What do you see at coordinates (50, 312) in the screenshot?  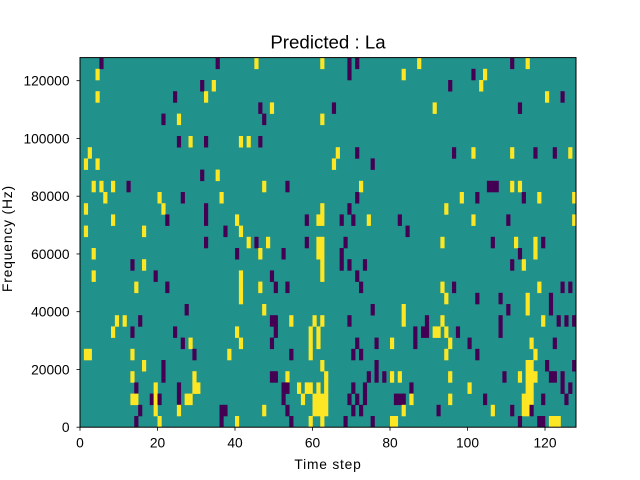 I see `svg-text: 40000` at bounding box center [50, 312].